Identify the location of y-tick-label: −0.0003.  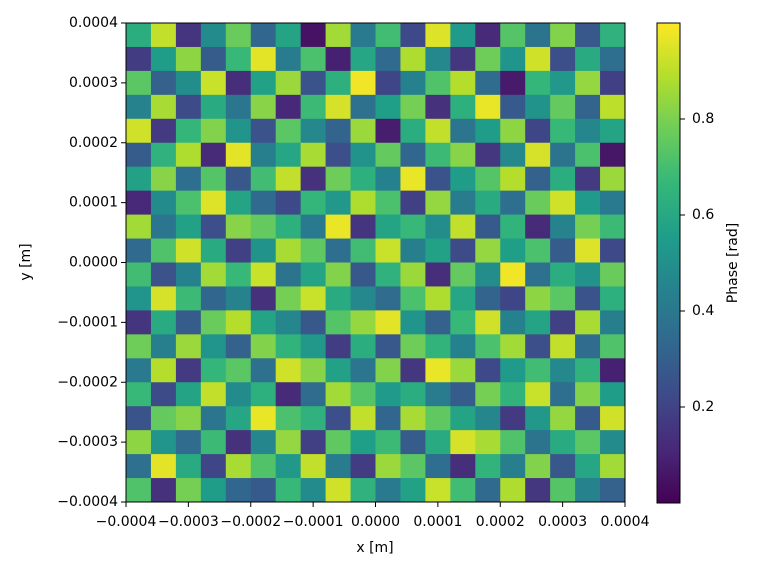
(87, 442).